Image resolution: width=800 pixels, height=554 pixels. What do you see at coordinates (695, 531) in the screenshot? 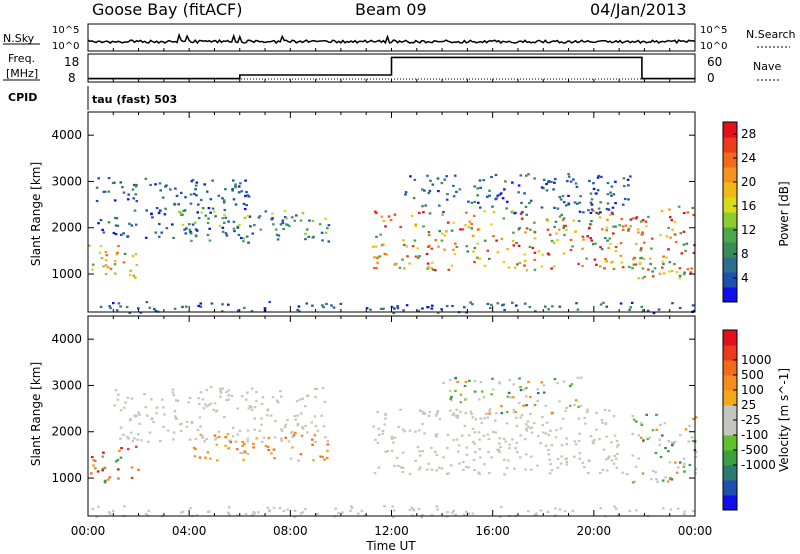
I see `x-tick-label: 00:00` at bounding box center [695, 531].